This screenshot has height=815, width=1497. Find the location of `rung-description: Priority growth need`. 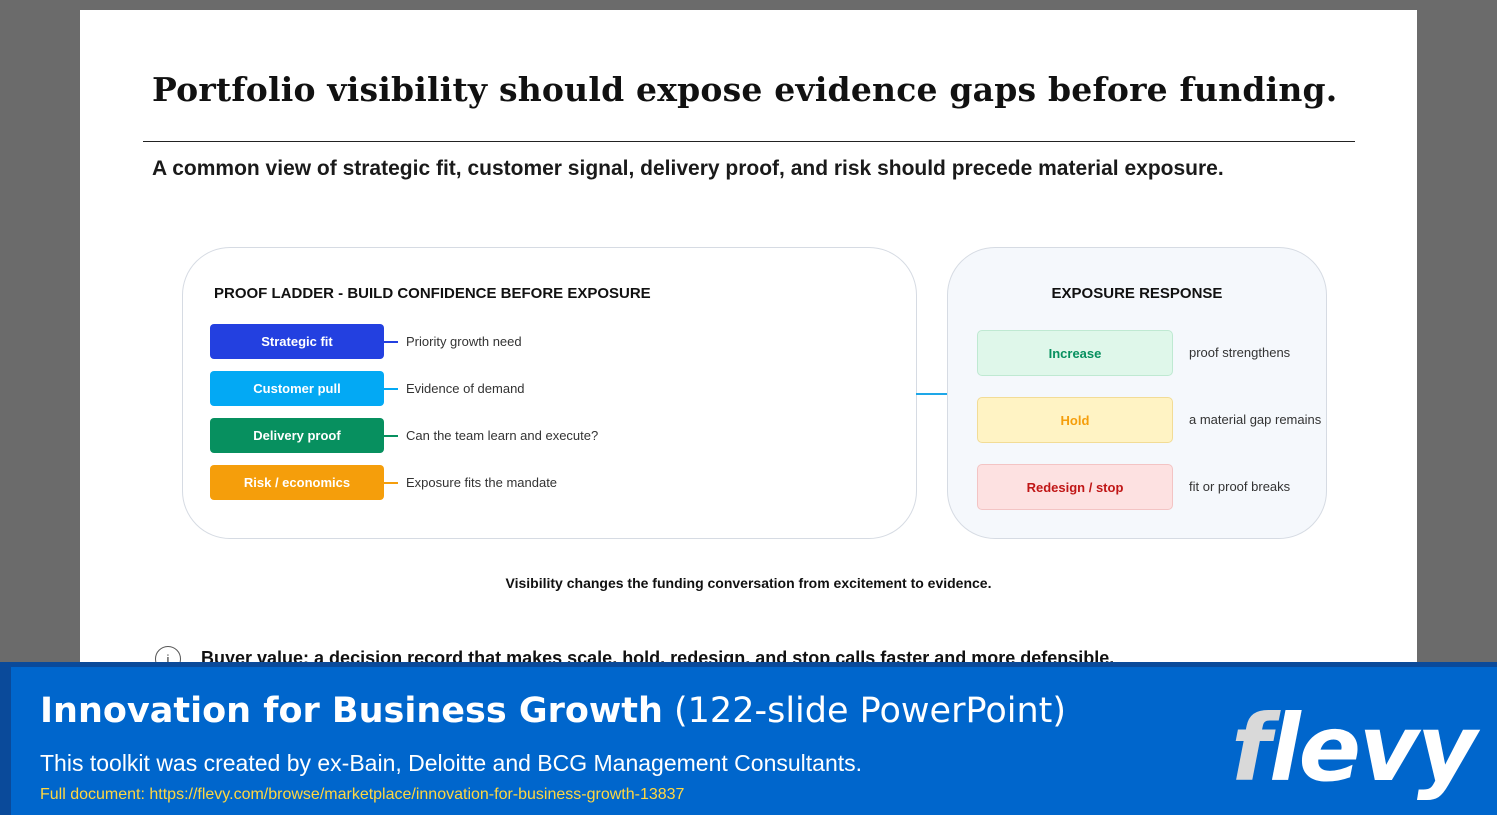

rung-description: Priority growth need is located at coordinates (464, 341).